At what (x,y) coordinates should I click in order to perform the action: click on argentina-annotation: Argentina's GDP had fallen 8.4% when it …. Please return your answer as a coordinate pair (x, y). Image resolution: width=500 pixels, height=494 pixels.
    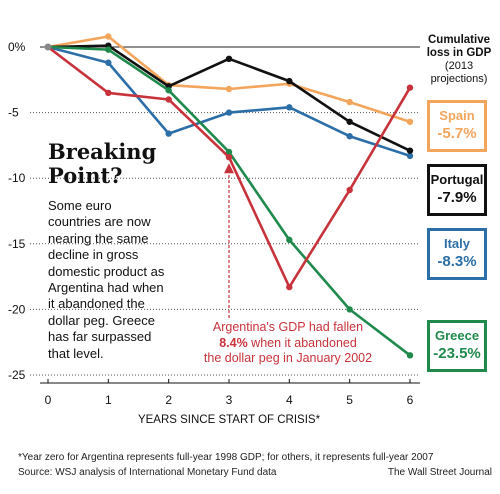
    Looking at the image, I should click on (288, 343).